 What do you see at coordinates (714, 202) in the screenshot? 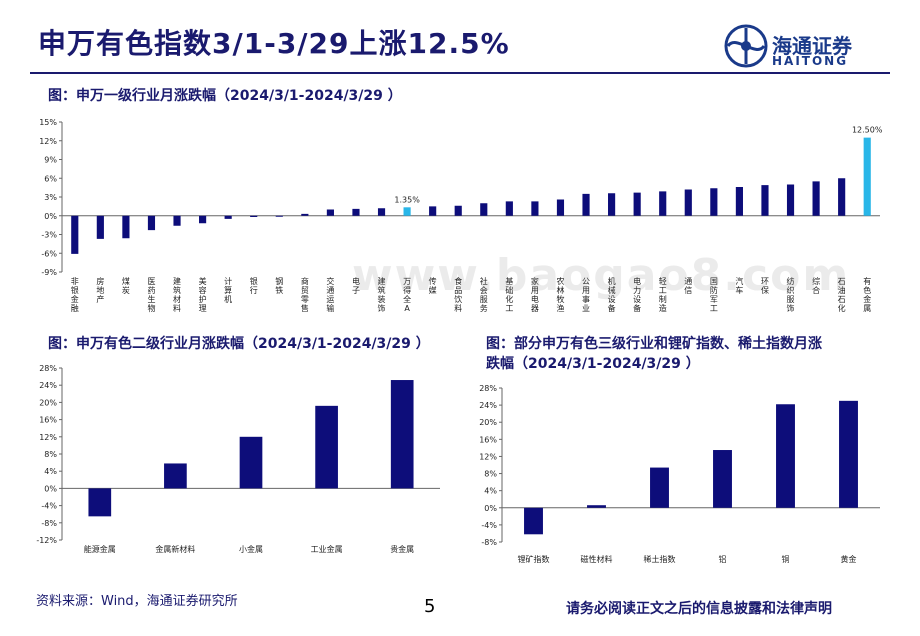
I see `bar-国防军工` at bounding box center [714, 202].